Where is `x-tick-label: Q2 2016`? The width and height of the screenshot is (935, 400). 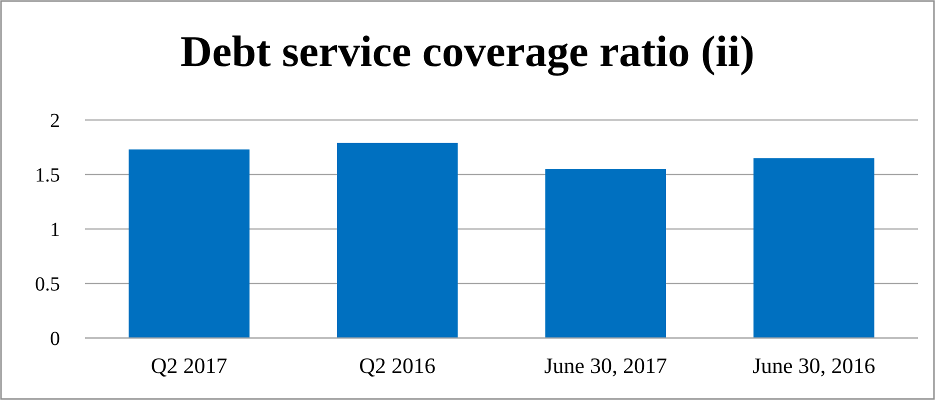
x-tick-label: Q2 2016 is located at coordinates (397, 365).